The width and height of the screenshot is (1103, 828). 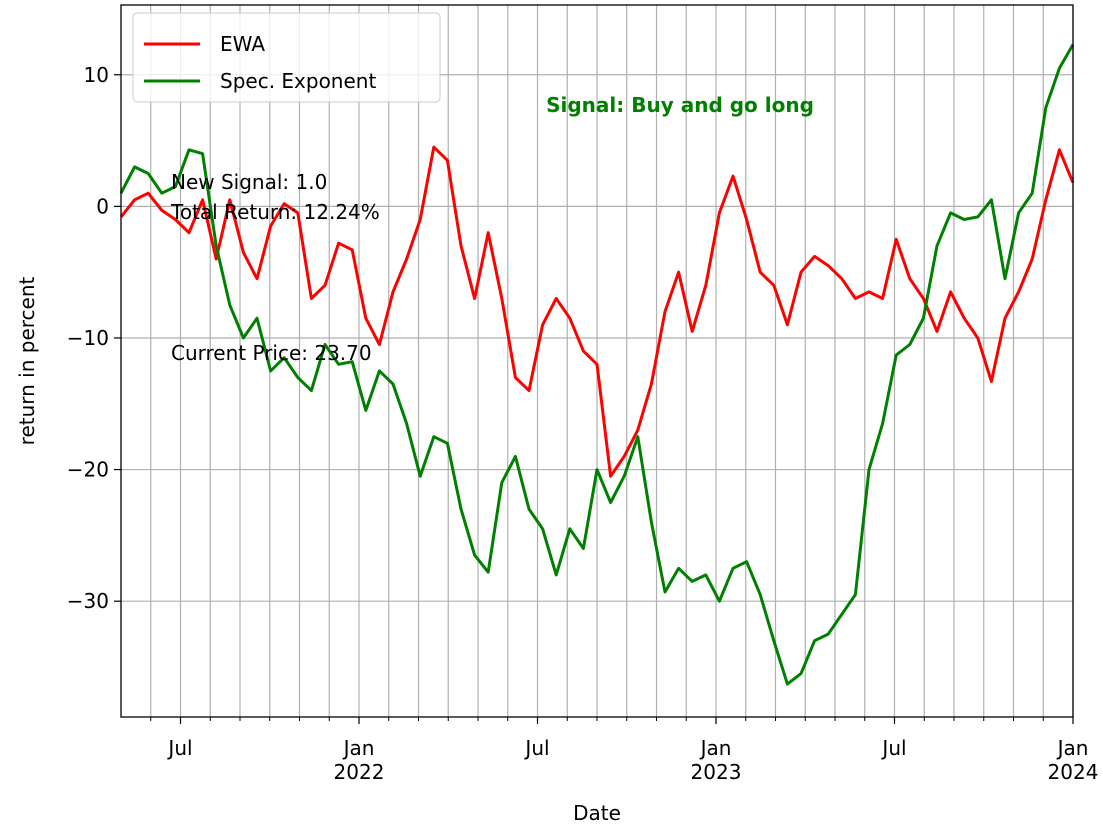 What do you see at coordinates (88, 470) in the screenshot?
I see `y-tick-label: −20` at bounding box center [88, 470].